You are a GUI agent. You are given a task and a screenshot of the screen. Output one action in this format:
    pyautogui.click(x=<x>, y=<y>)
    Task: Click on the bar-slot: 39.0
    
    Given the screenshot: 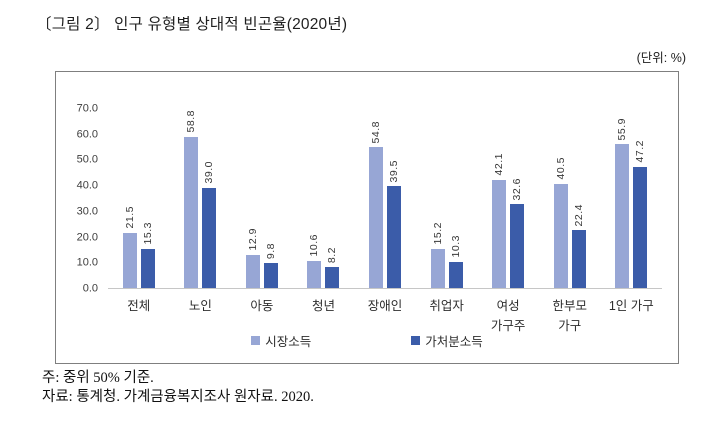 What is the action you would take?
    pyautogui.click(x=209, y=198)
    